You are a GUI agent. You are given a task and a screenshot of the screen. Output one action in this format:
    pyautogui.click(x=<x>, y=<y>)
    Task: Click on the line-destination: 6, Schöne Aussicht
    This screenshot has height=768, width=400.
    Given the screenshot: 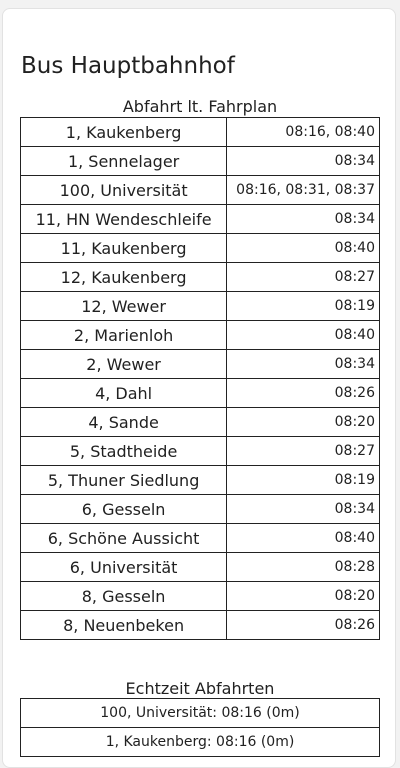 What is the action you would take?
    pyautogui.click(x=123, y=538)
    